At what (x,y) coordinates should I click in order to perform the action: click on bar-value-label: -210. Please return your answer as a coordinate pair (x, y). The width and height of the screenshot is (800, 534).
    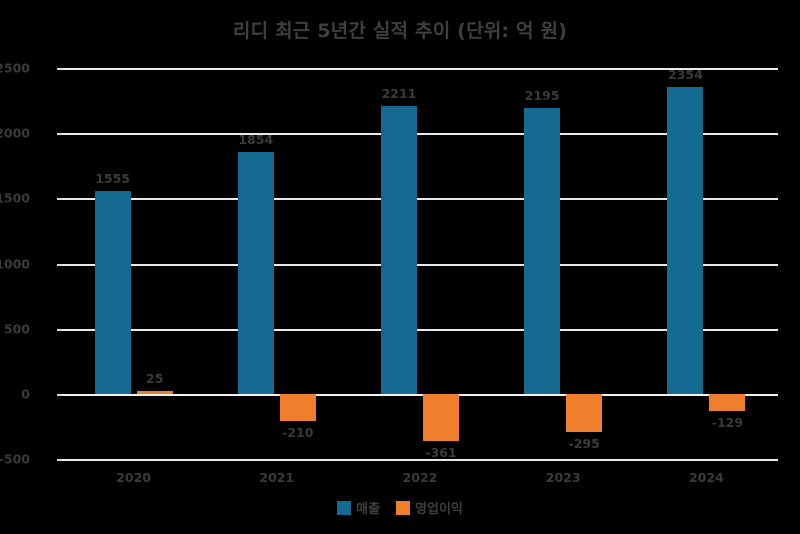
    Looking at the image, I should click on (298, 433).